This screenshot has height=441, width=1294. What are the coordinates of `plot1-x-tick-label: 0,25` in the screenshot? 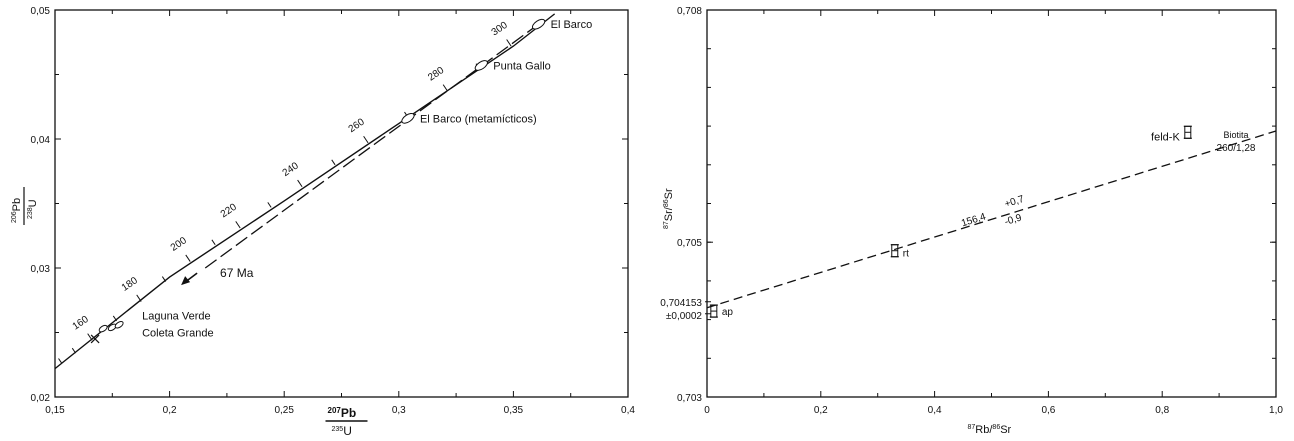 It's located at (284, 410).